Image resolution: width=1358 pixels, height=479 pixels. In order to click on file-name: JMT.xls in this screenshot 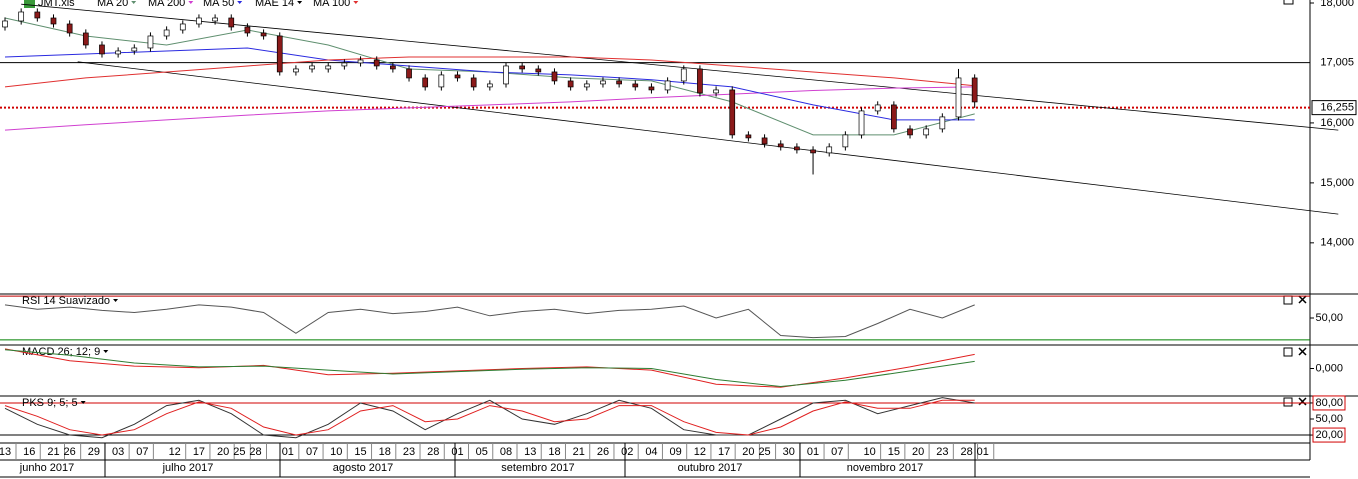, I will do `click(56, 4)`.